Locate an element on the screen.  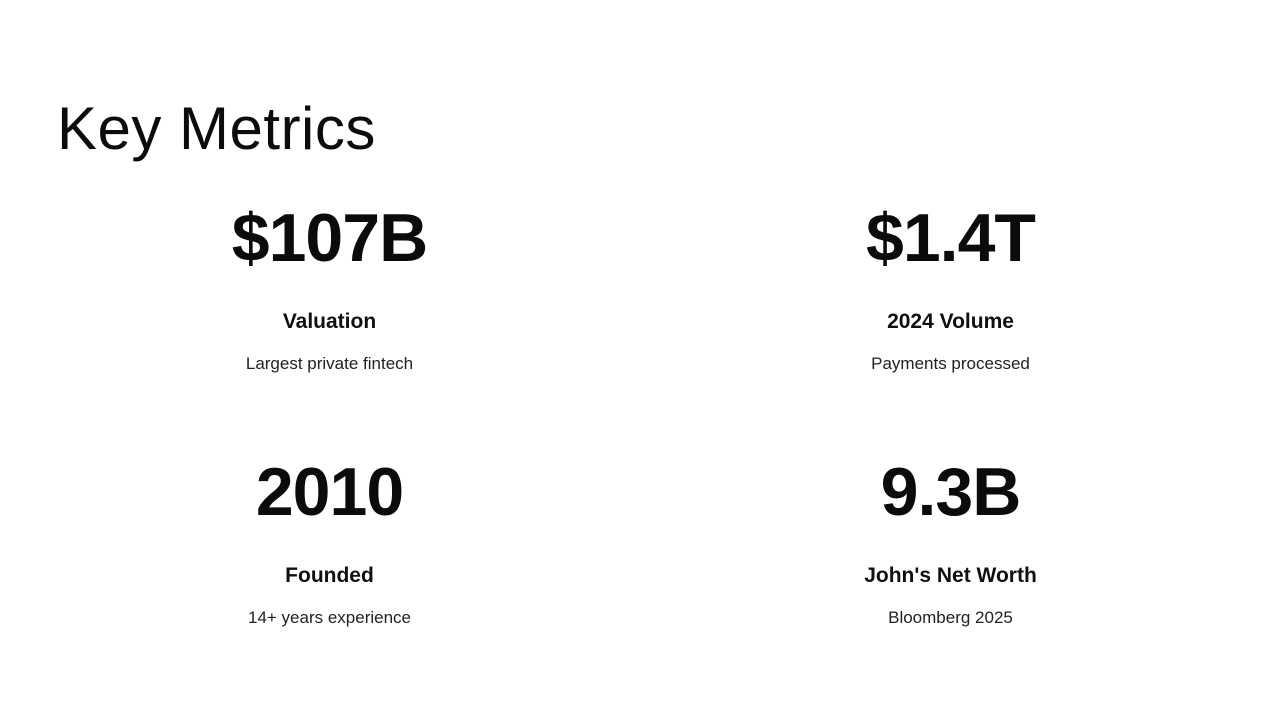
metric-value: $107B is located at coordinates (329, 238).